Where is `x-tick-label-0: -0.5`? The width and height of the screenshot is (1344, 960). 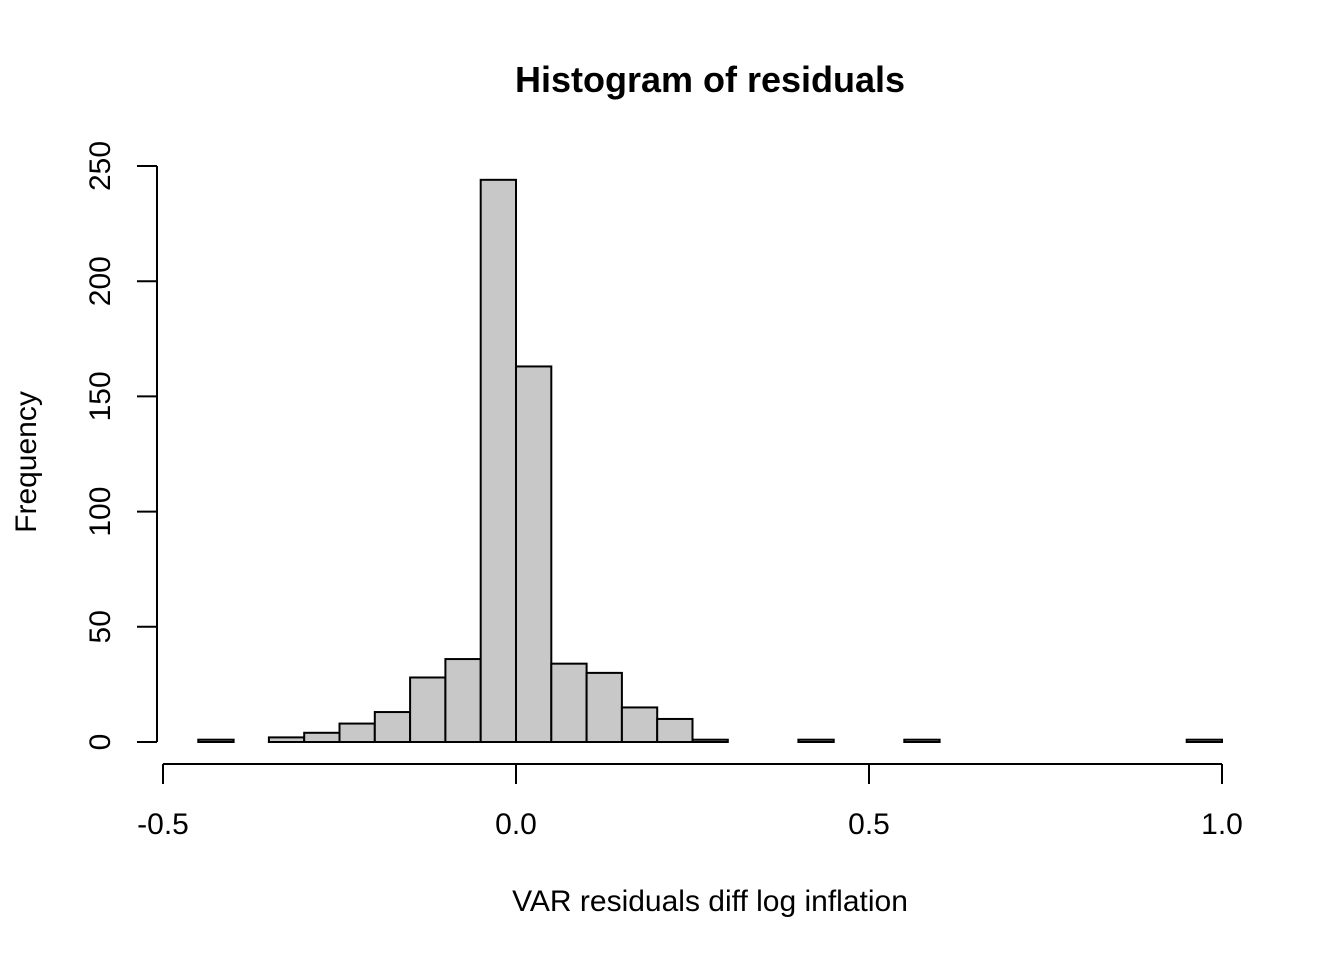
x-tick-label-0: -0.5 is located at coordinates (163, 824).